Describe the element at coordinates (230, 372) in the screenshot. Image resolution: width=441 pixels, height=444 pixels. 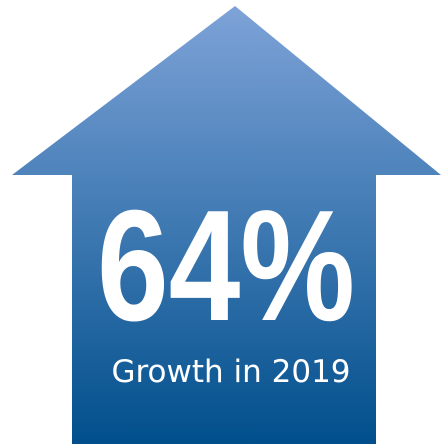
I see `growth-caption: Growth in 2019` at that location.